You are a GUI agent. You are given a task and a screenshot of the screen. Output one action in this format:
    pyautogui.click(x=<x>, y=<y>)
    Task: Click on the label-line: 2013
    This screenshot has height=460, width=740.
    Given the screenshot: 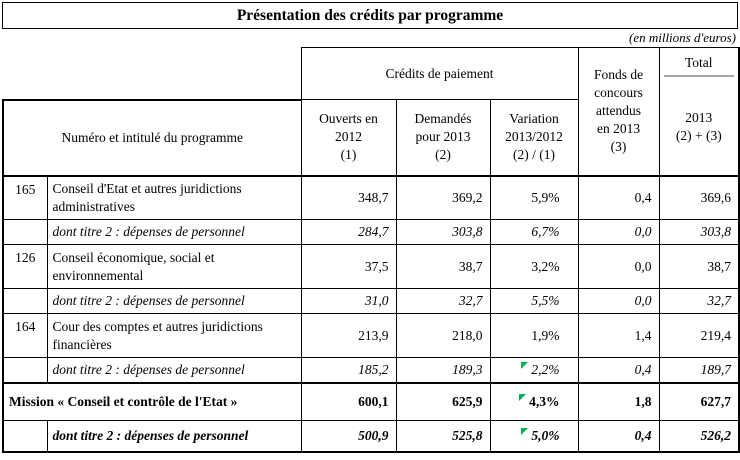 What is the action you would take?
    pyautogui.click(x=699, y=117)
    